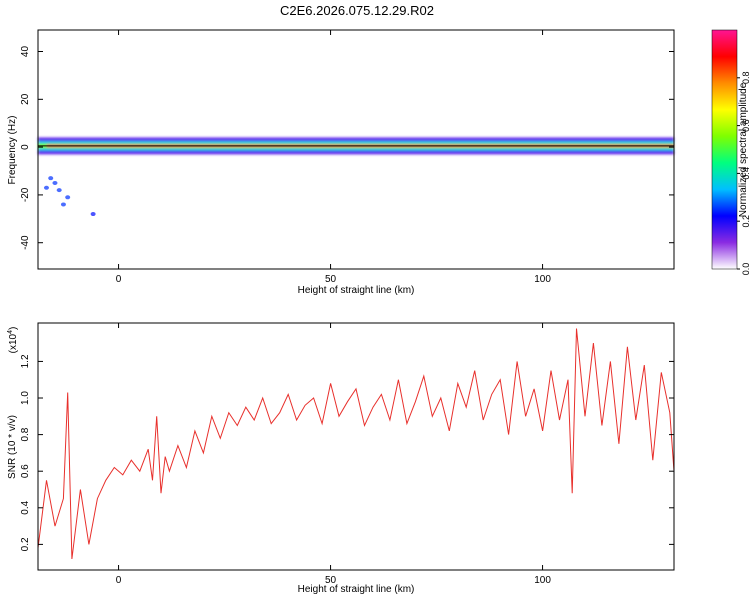  Describe the element at coordinates (25, 544) in the screenshot. I see `snr-y-tick-label: 0.2` at that location.